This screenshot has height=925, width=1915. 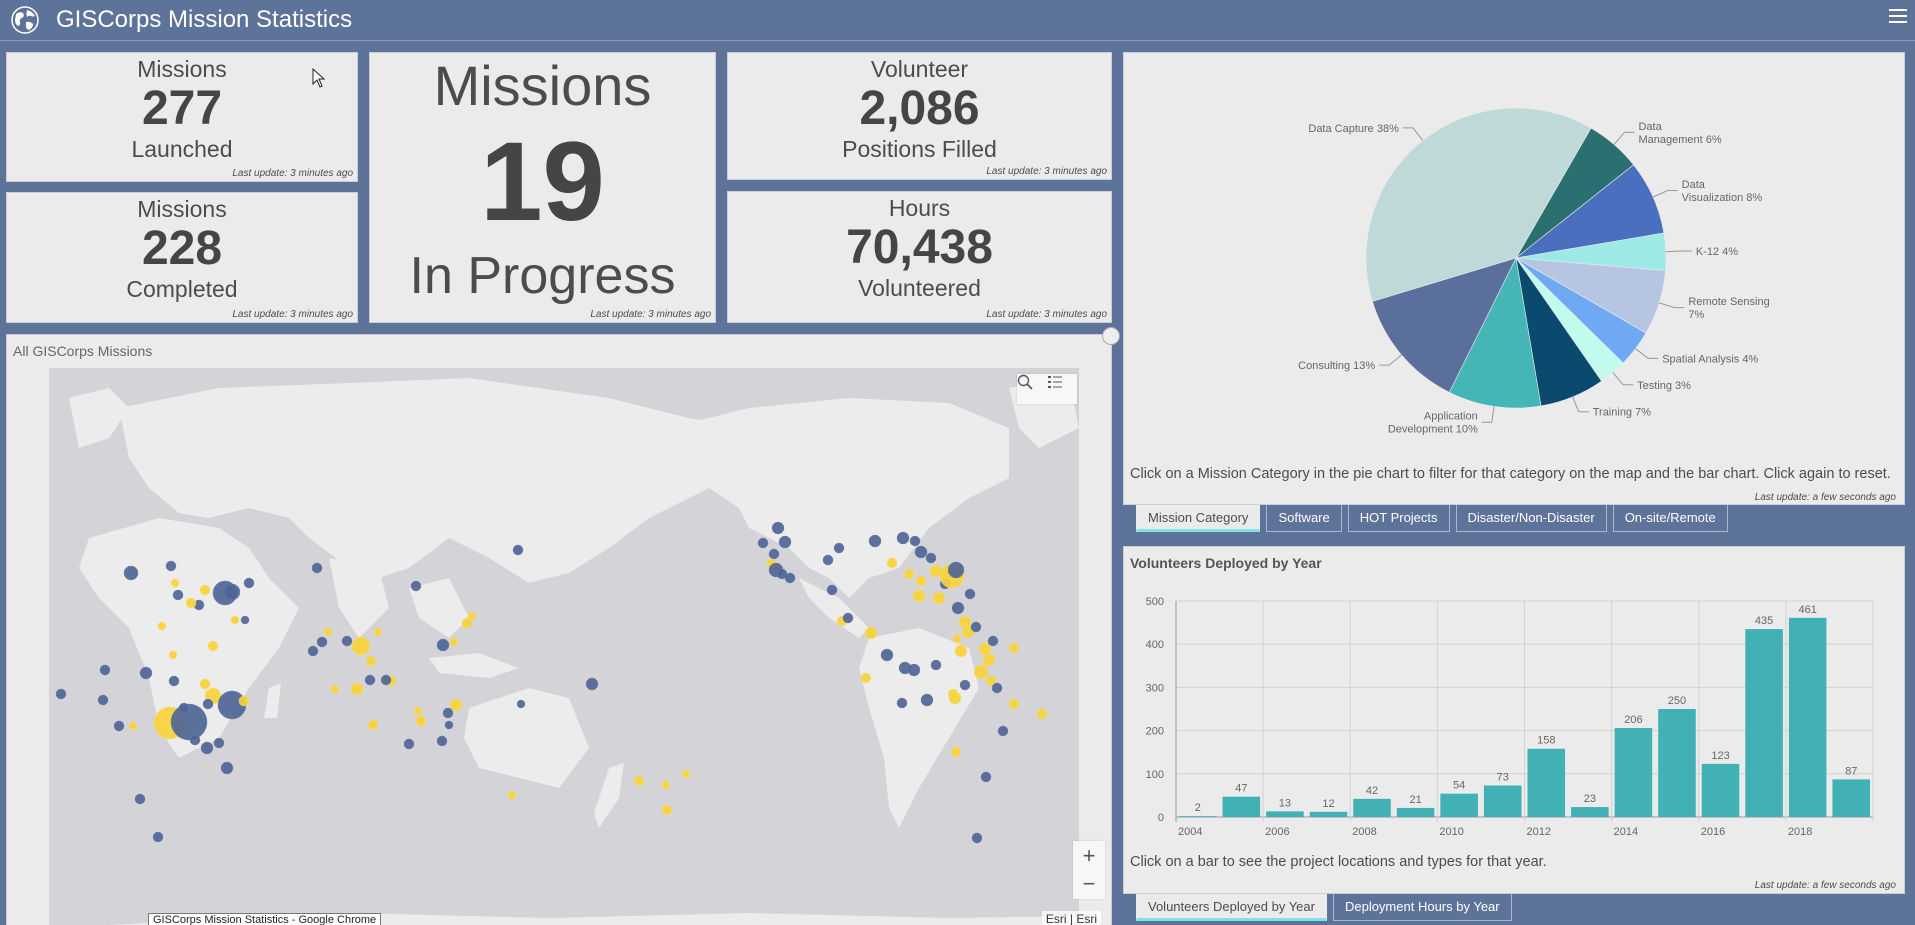 I want to click on zoom-out-button: −, so click(x=1089, y=883).